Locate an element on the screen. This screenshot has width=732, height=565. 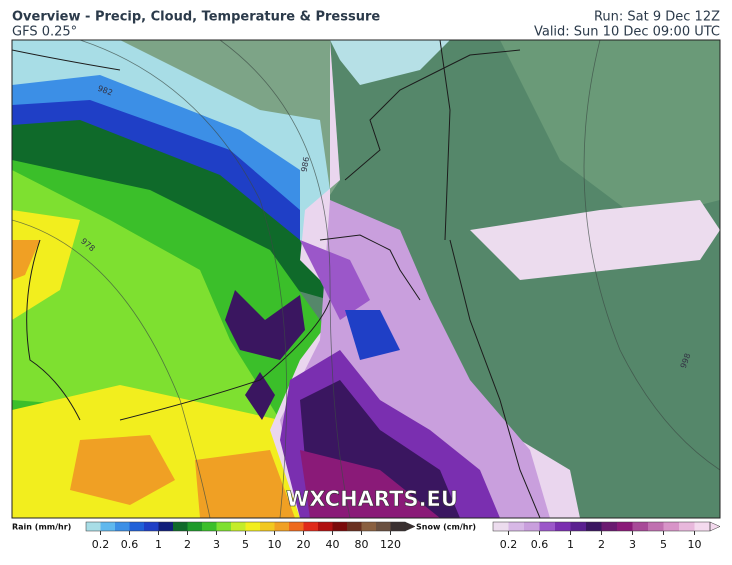
snow-magenta is located at coordinates (370, 484).